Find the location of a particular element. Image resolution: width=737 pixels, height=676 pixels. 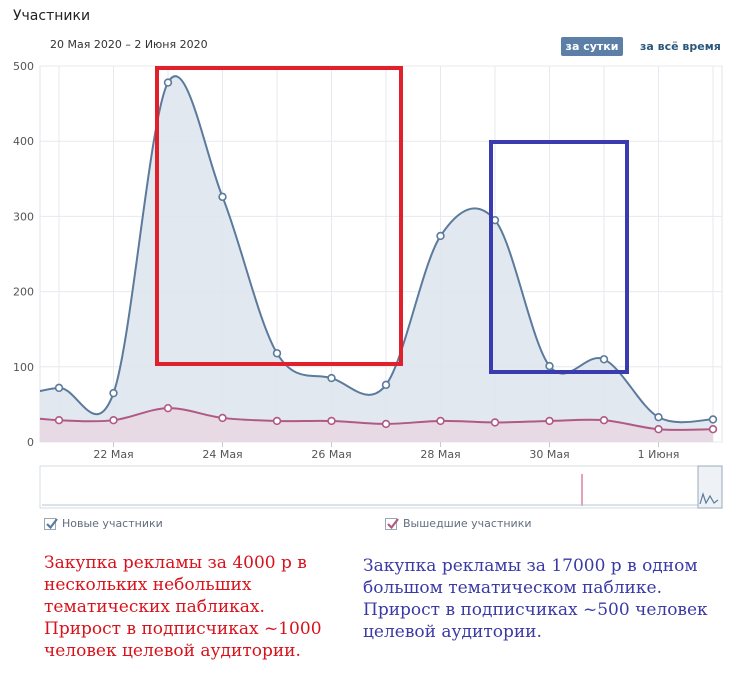

x-tick-label: 24 Мая is located at coordinates (222, 454).